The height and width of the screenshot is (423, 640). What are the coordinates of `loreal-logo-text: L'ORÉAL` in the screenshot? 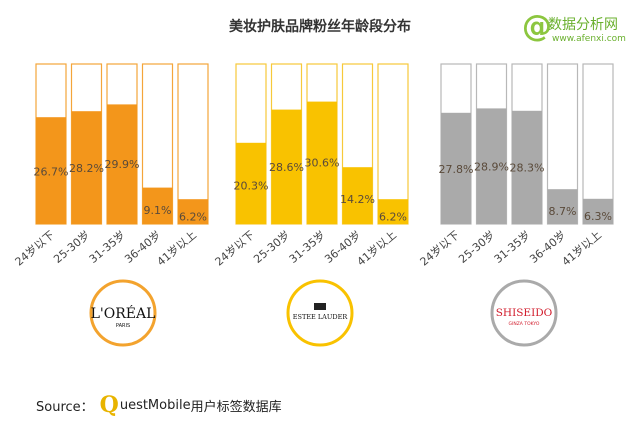 It's located at (123, 313).